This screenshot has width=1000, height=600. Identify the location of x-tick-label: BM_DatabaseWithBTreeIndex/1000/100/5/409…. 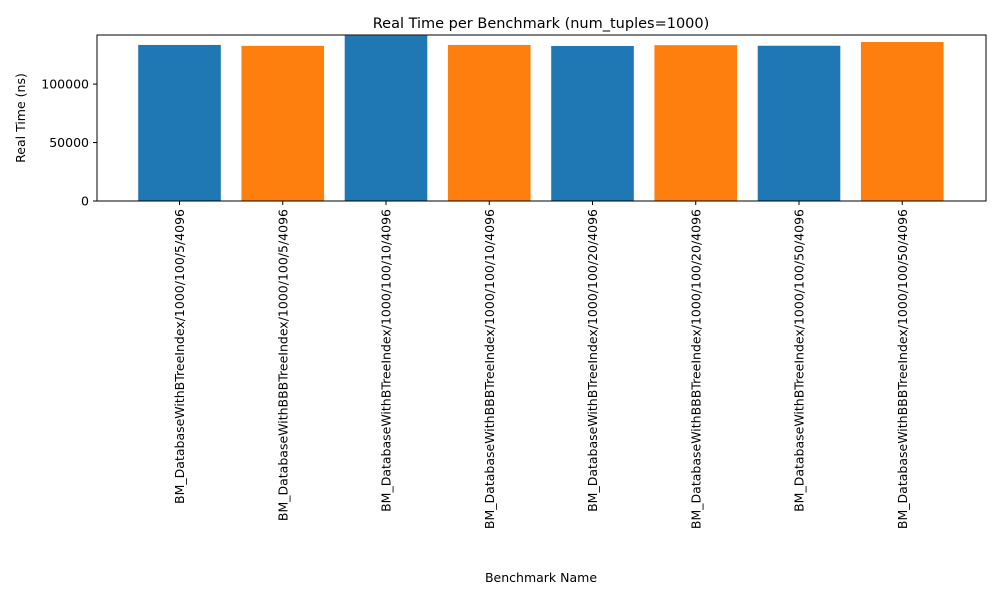
(179, 356).